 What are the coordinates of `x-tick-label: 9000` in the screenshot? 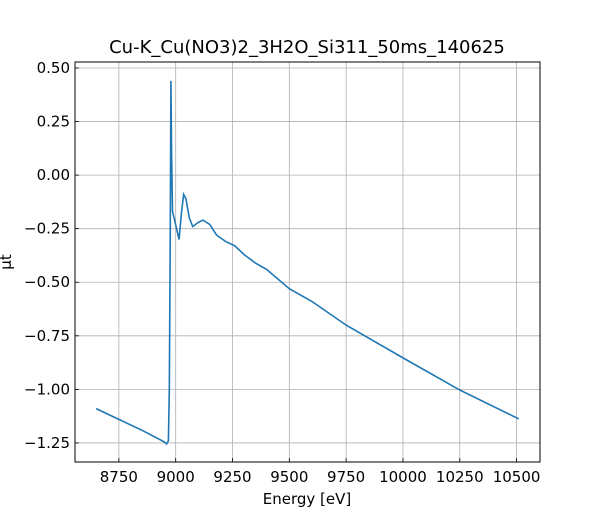 It's located at (176, 477).